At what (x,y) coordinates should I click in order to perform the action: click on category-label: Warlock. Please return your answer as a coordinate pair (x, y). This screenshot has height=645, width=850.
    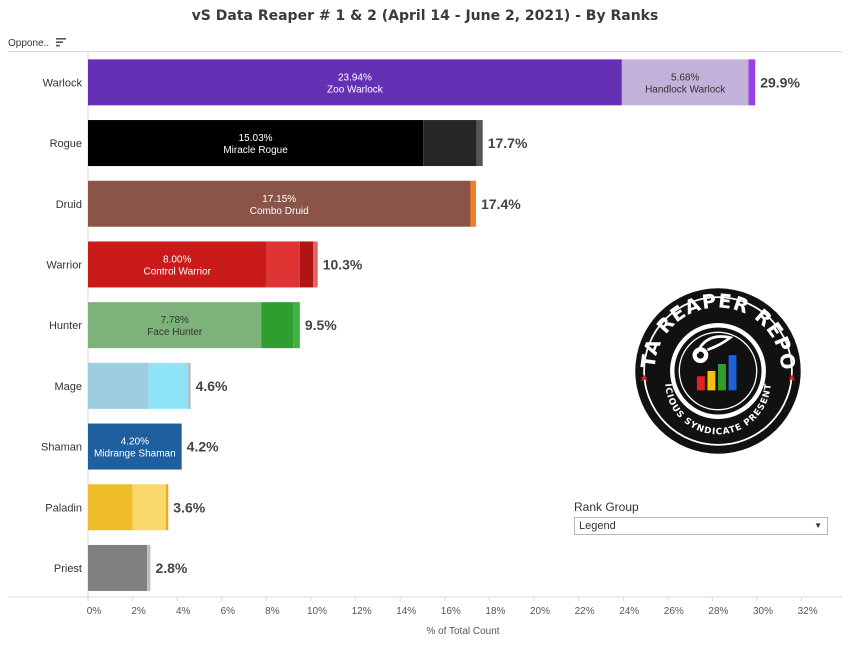
    Looking at the image, I should click on (63, 83).